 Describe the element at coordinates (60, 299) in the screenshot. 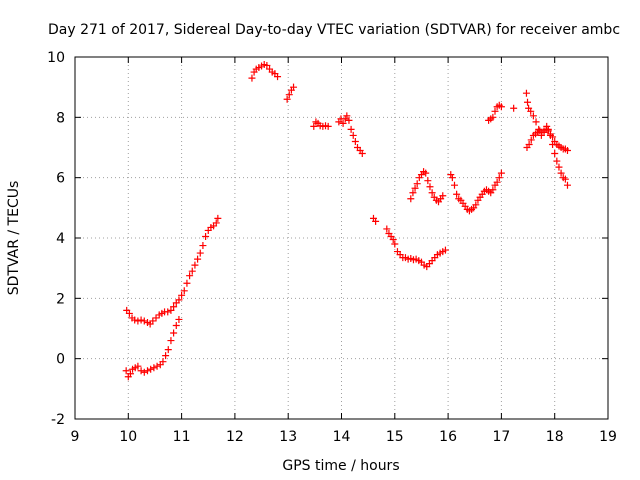

I see `y-tick-label: 2` at that location.